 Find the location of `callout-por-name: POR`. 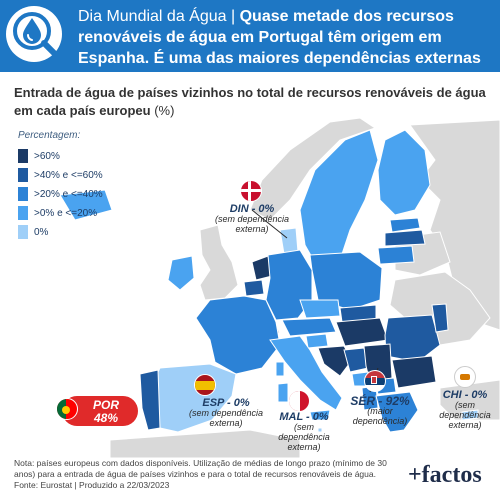

callout-por-name: POR is located at coordinates (105, 405).